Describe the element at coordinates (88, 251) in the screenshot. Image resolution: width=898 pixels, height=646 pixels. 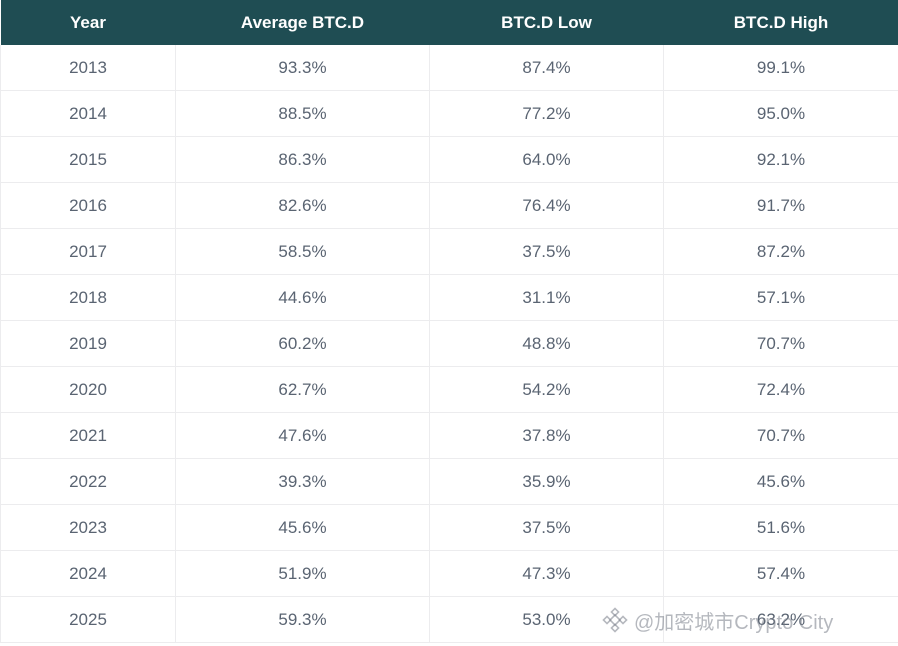
I see `cell-year: 2017` at that location.